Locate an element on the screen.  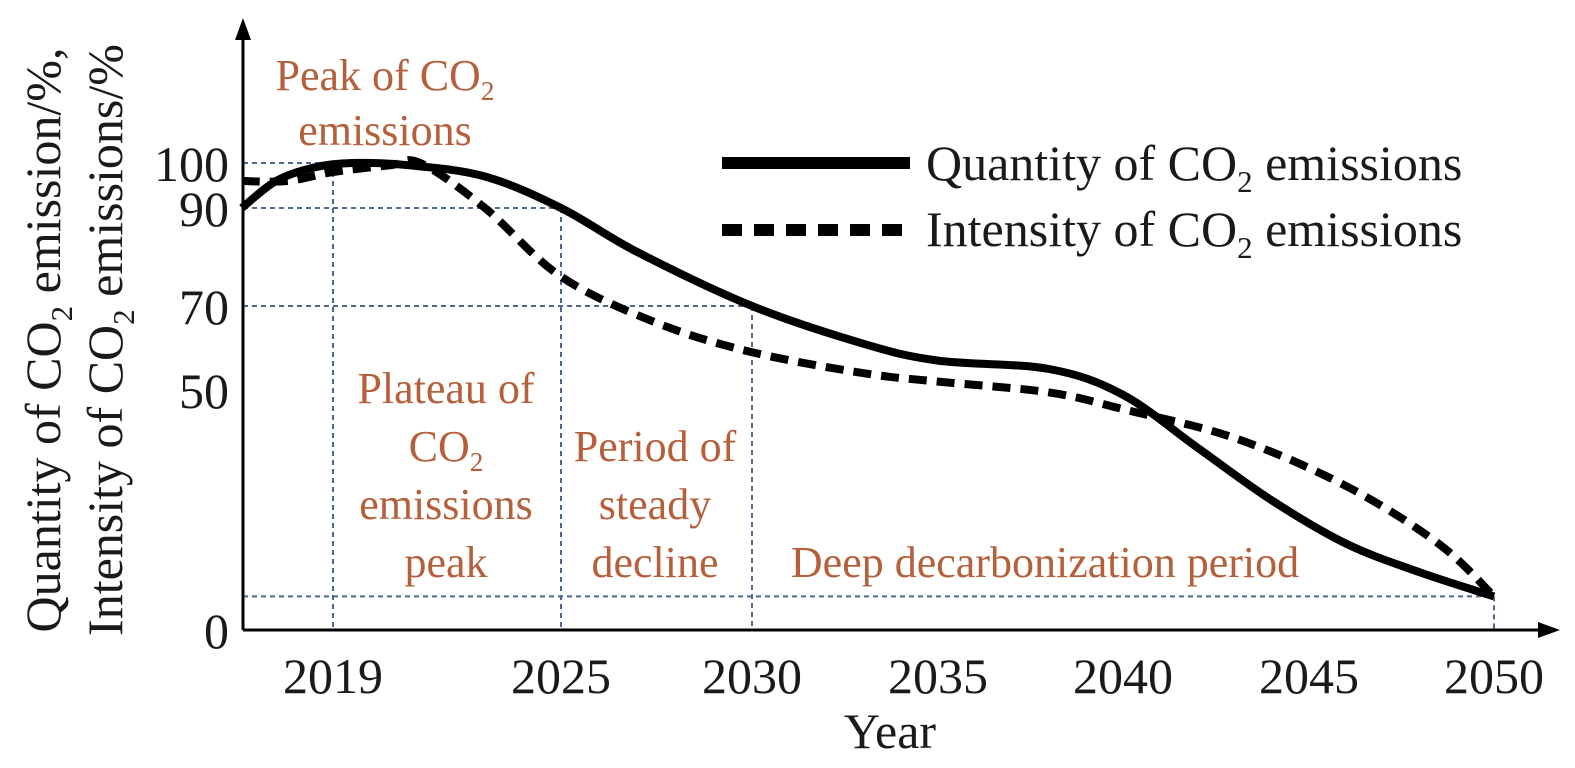
svg-text: Quantity of CO2 emission/%, is located at coordinates (47, 340).